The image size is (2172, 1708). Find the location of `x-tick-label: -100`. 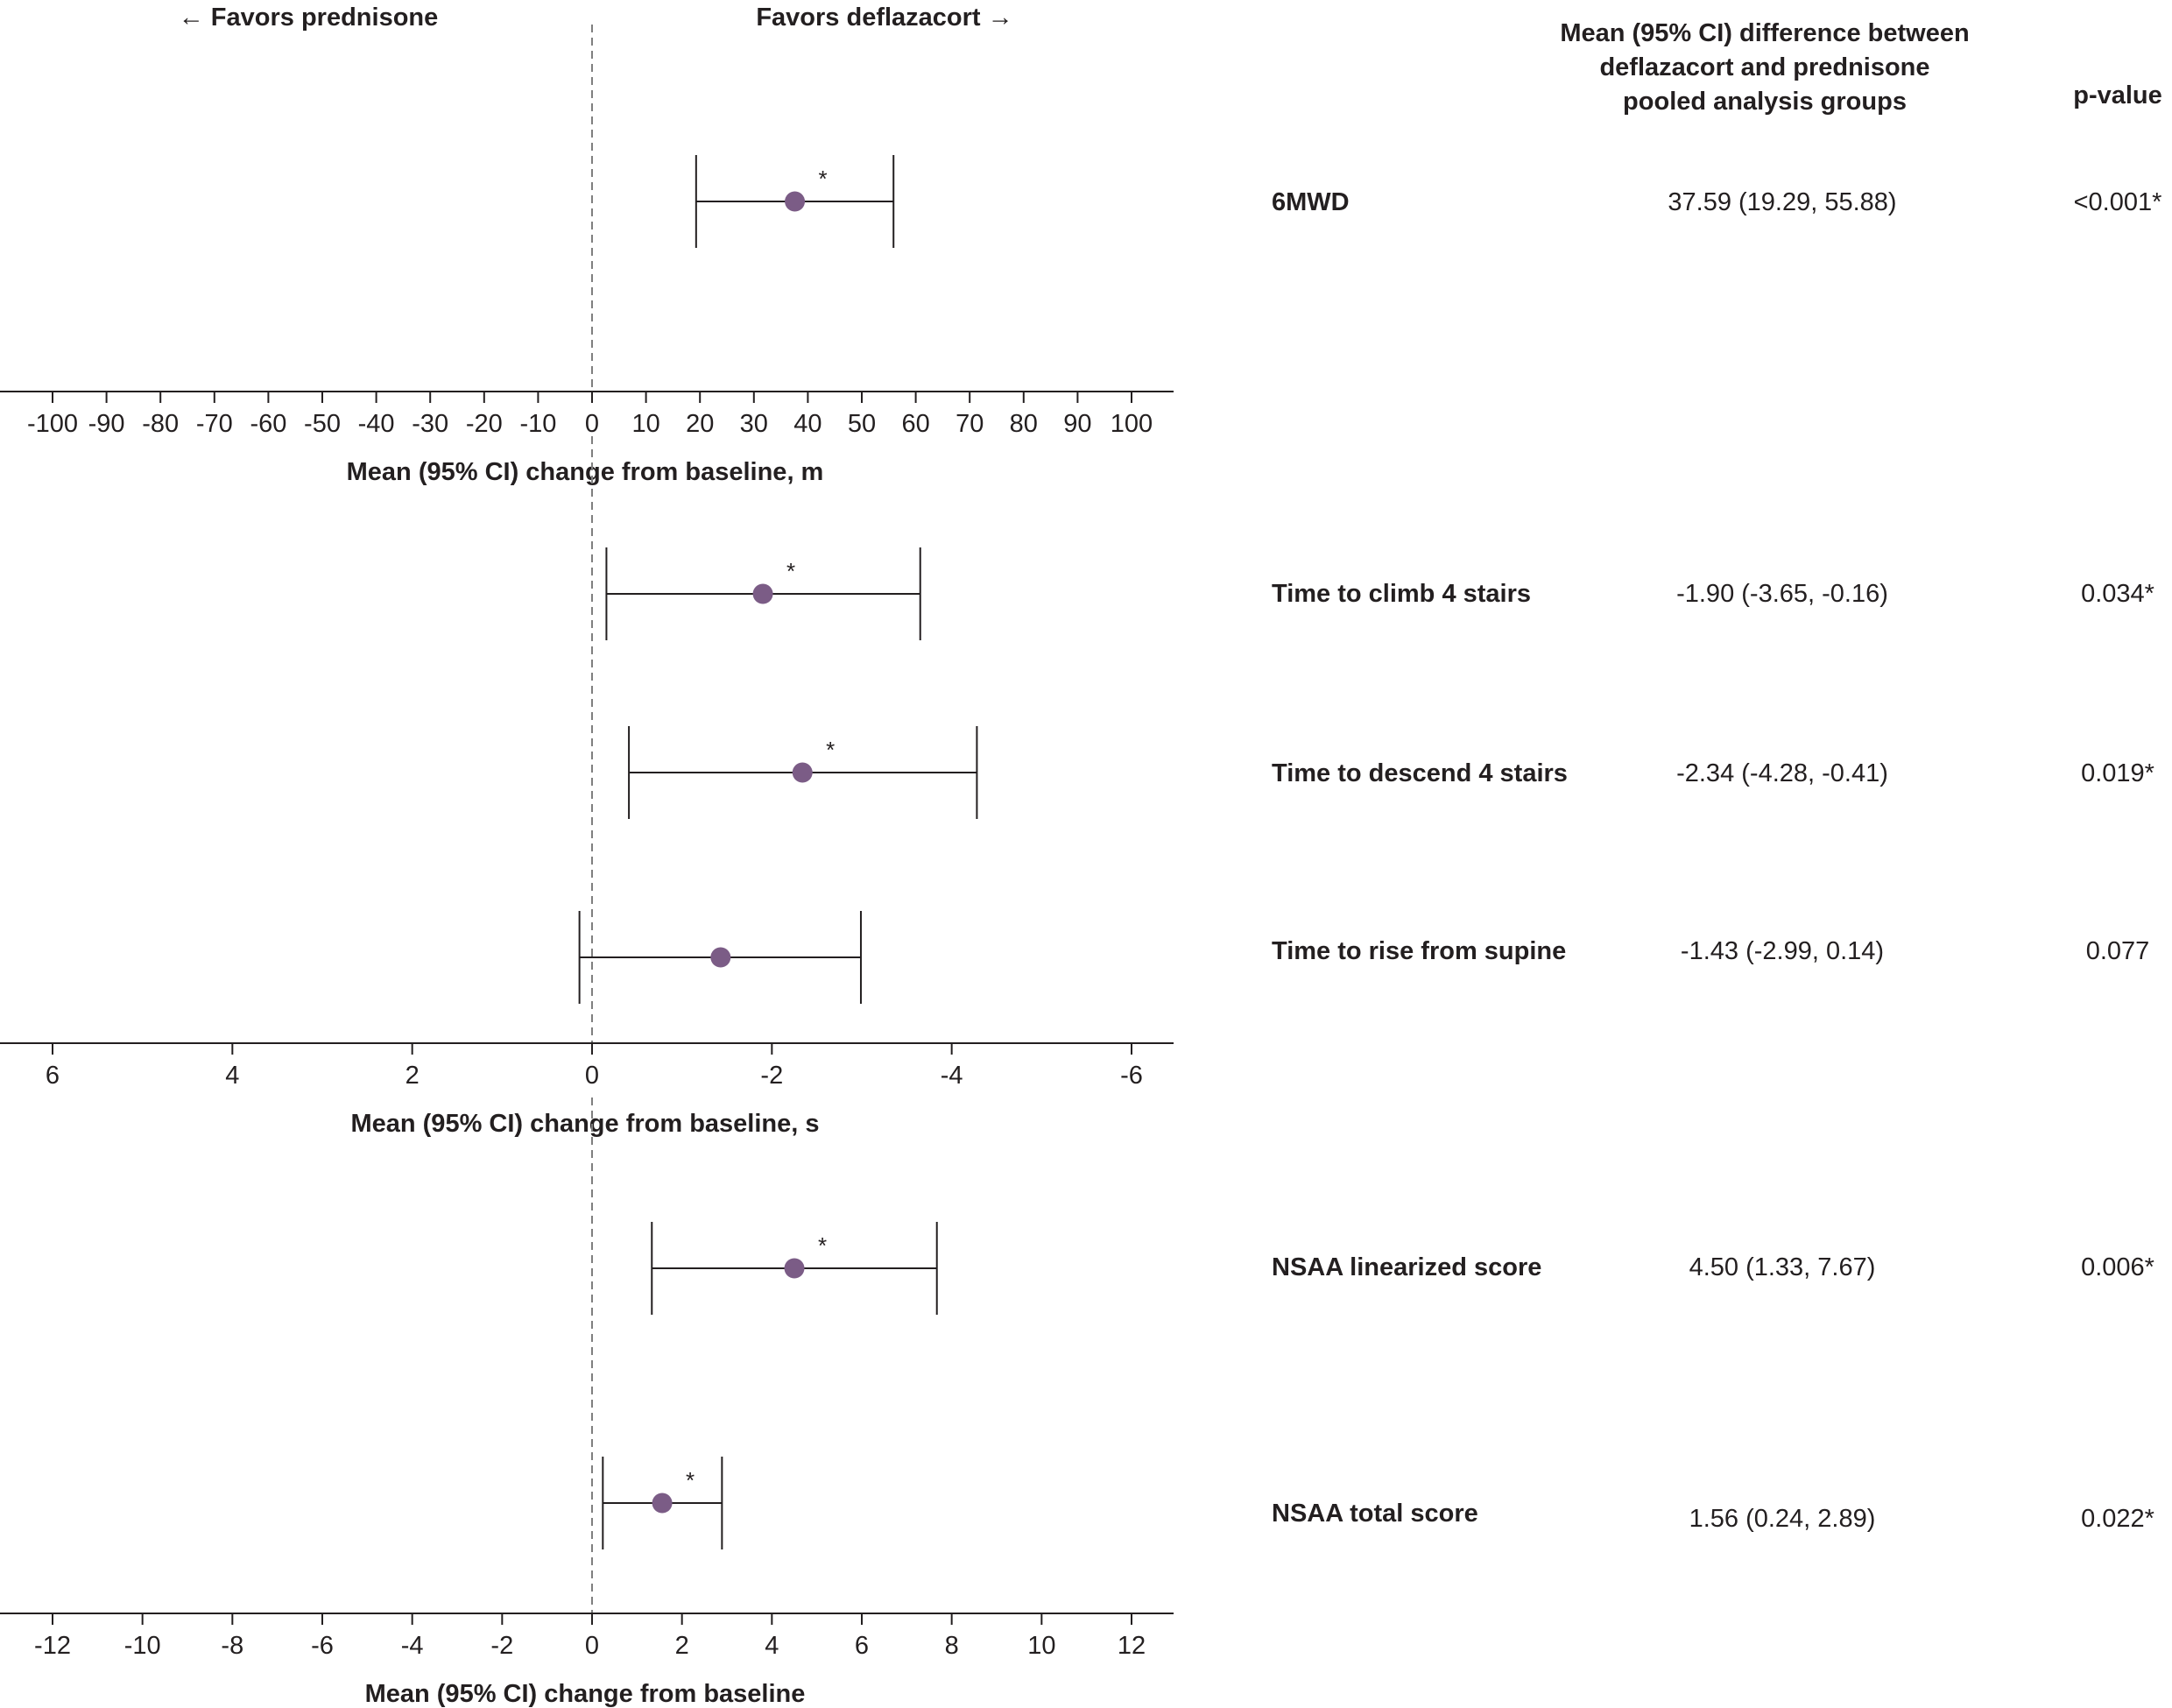

x-tick-label: -100 is located at coordinates (52, 424).